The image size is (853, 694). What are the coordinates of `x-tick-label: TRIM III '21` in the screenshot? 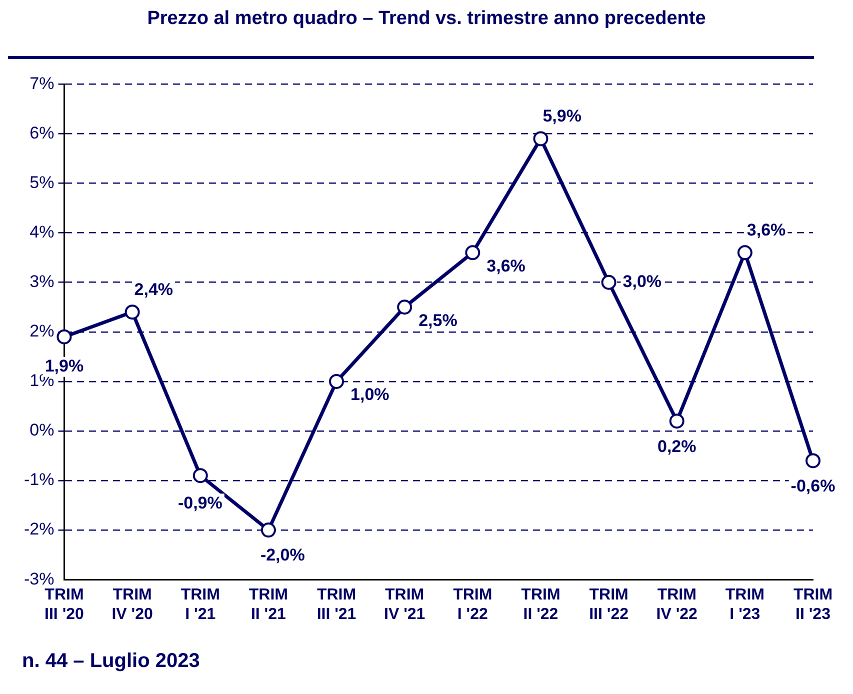 It's located at (336, 604).